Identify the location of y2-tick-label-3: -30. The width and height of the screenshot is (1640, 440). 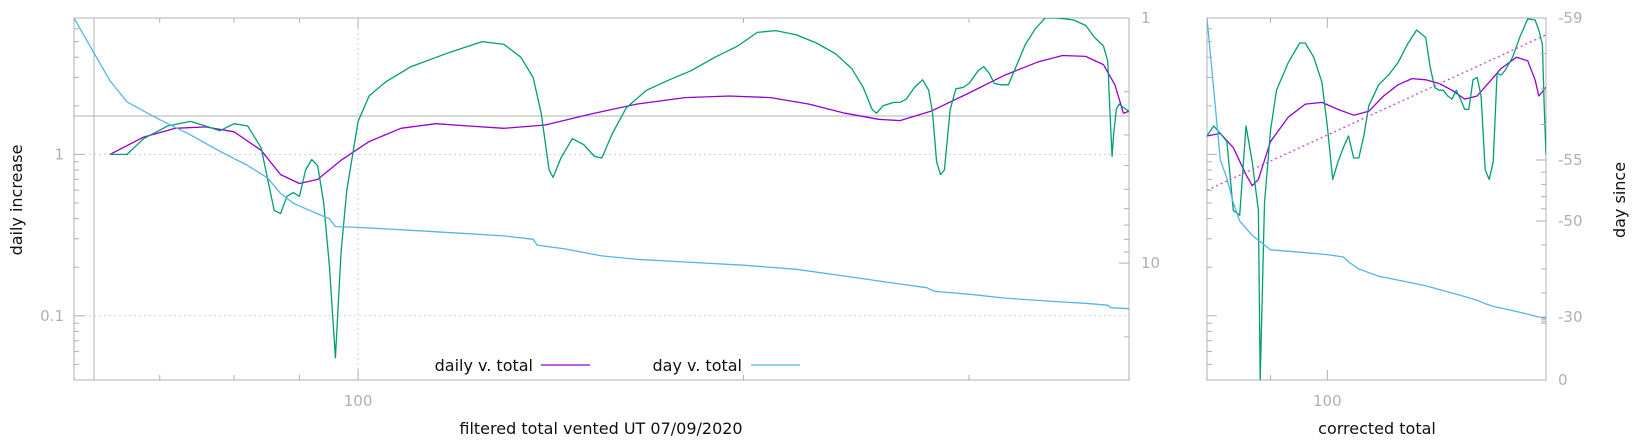
(1570, 317).